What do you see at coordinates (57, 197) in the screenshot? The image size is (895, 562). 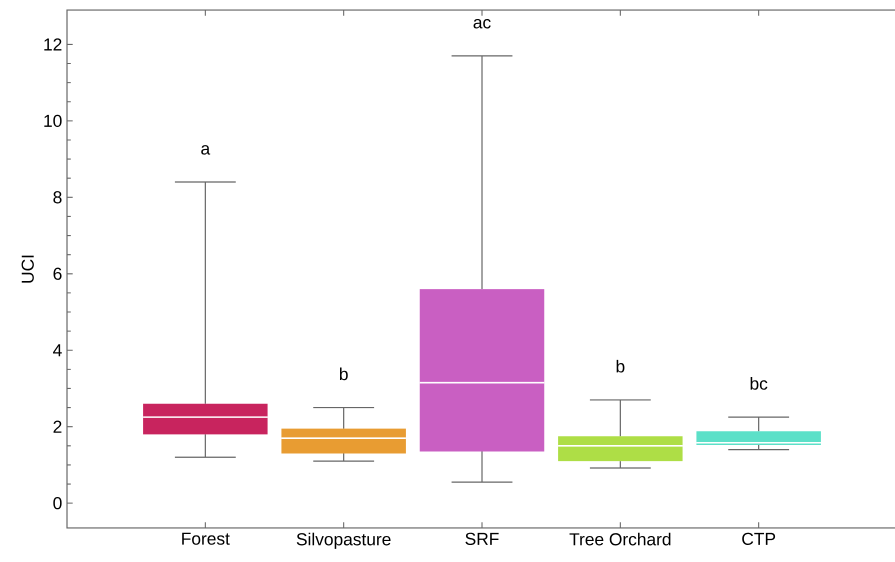 I see `y-tick-label: 8` at bounding box center [57, 197].